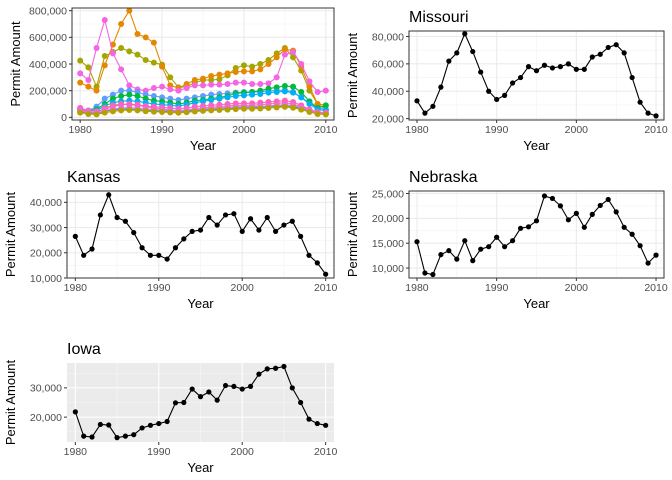 This screenshot has width=672, height=480. I want to click on chart-title: Kansas, so click(93, 177).